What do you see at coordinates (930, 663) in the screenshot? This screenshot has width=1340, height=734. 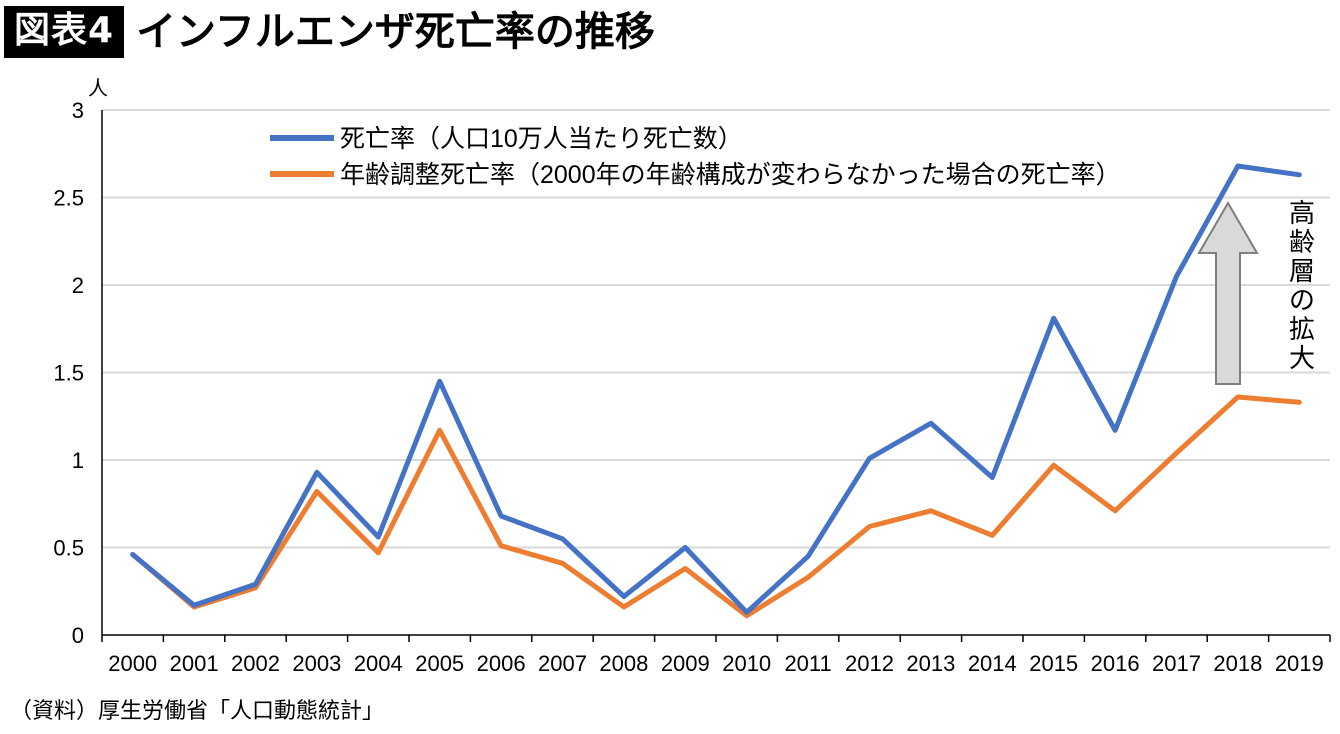 I see `x-tick-label: 2013` at bounding box center [930, 663].